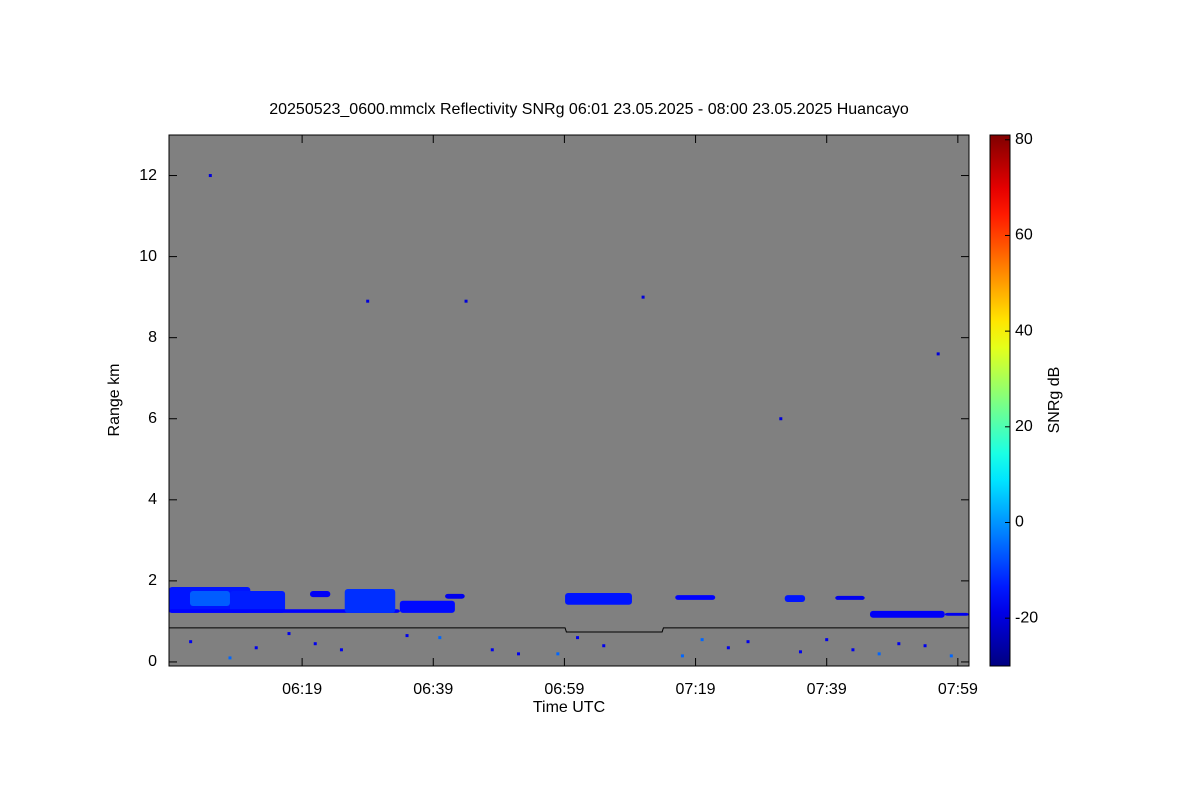 Image resolution: width=1200 pixels, height=800 pixels. Describe the element at coordinates (1024, 235) in the screenshot. I see `colorbar-tick-label: 60` at that location.